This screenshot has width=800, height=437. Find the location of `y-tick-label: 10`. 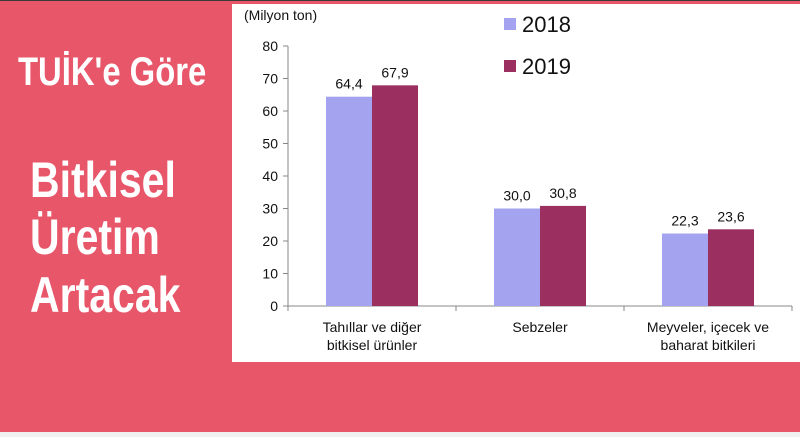

y-tick-label: 10 is located at coordinates (270, 274).